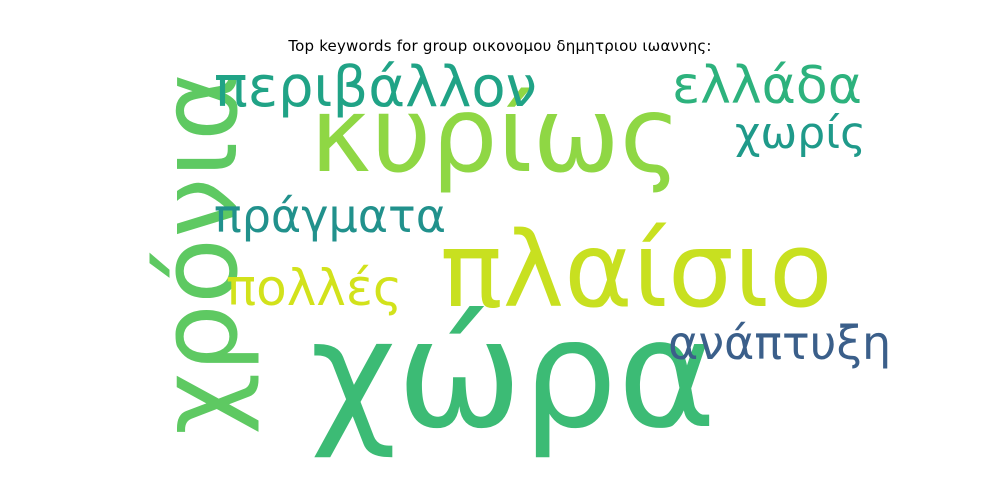 The width and height of the screenshot is (1000, 500). Describe the element at coordinates (767, 86) in the screenshot. I see `word-6: ελλάδα` at that location.